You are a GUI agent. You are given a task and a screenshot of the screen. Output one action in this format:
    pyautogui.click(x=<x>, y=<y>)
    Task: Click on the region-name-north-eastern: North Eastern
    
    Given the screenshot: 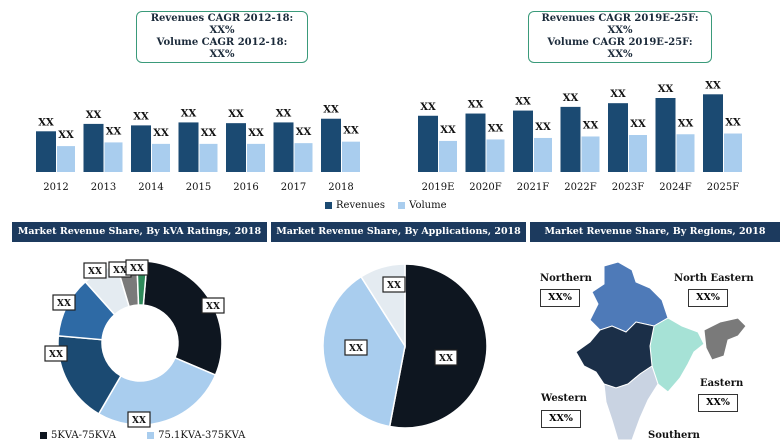 What is the action you would take?
    pyautogui.click(x=714, y=278)
    